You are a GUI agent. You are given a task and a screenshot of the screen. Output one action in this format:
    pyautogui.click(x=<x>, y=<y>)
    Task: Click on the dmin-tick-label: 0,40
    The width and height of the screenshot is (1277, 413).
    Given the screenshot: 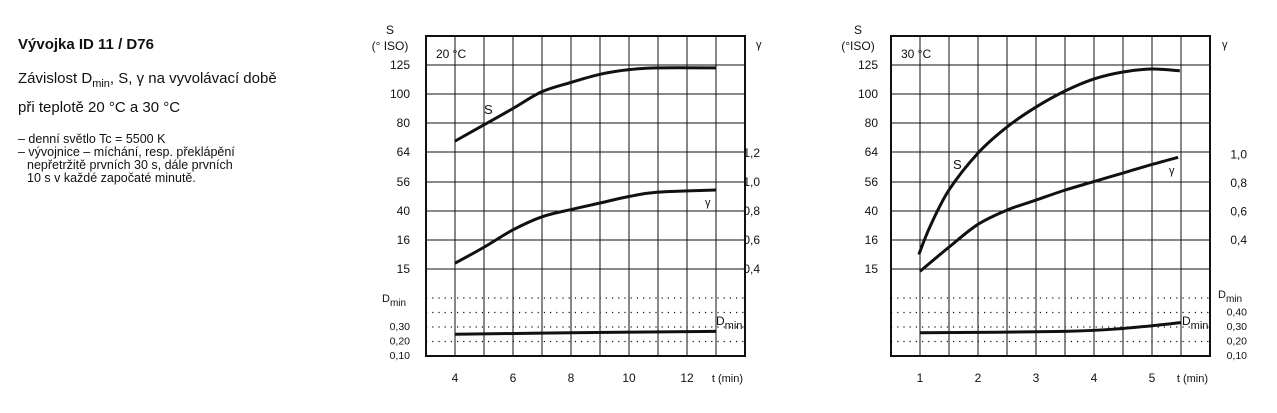 What is the action you would take?
    pyautogui.click(x=1237, y=313)
    